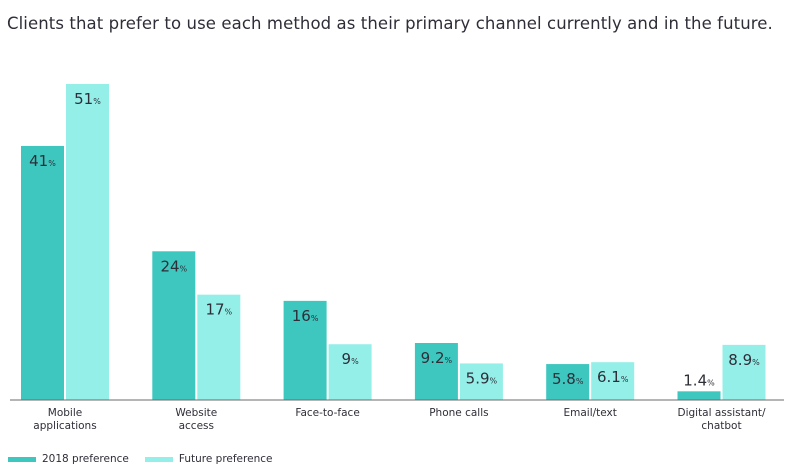  I want to click on data-label-future-5: 8.9%, so click(744, 360).